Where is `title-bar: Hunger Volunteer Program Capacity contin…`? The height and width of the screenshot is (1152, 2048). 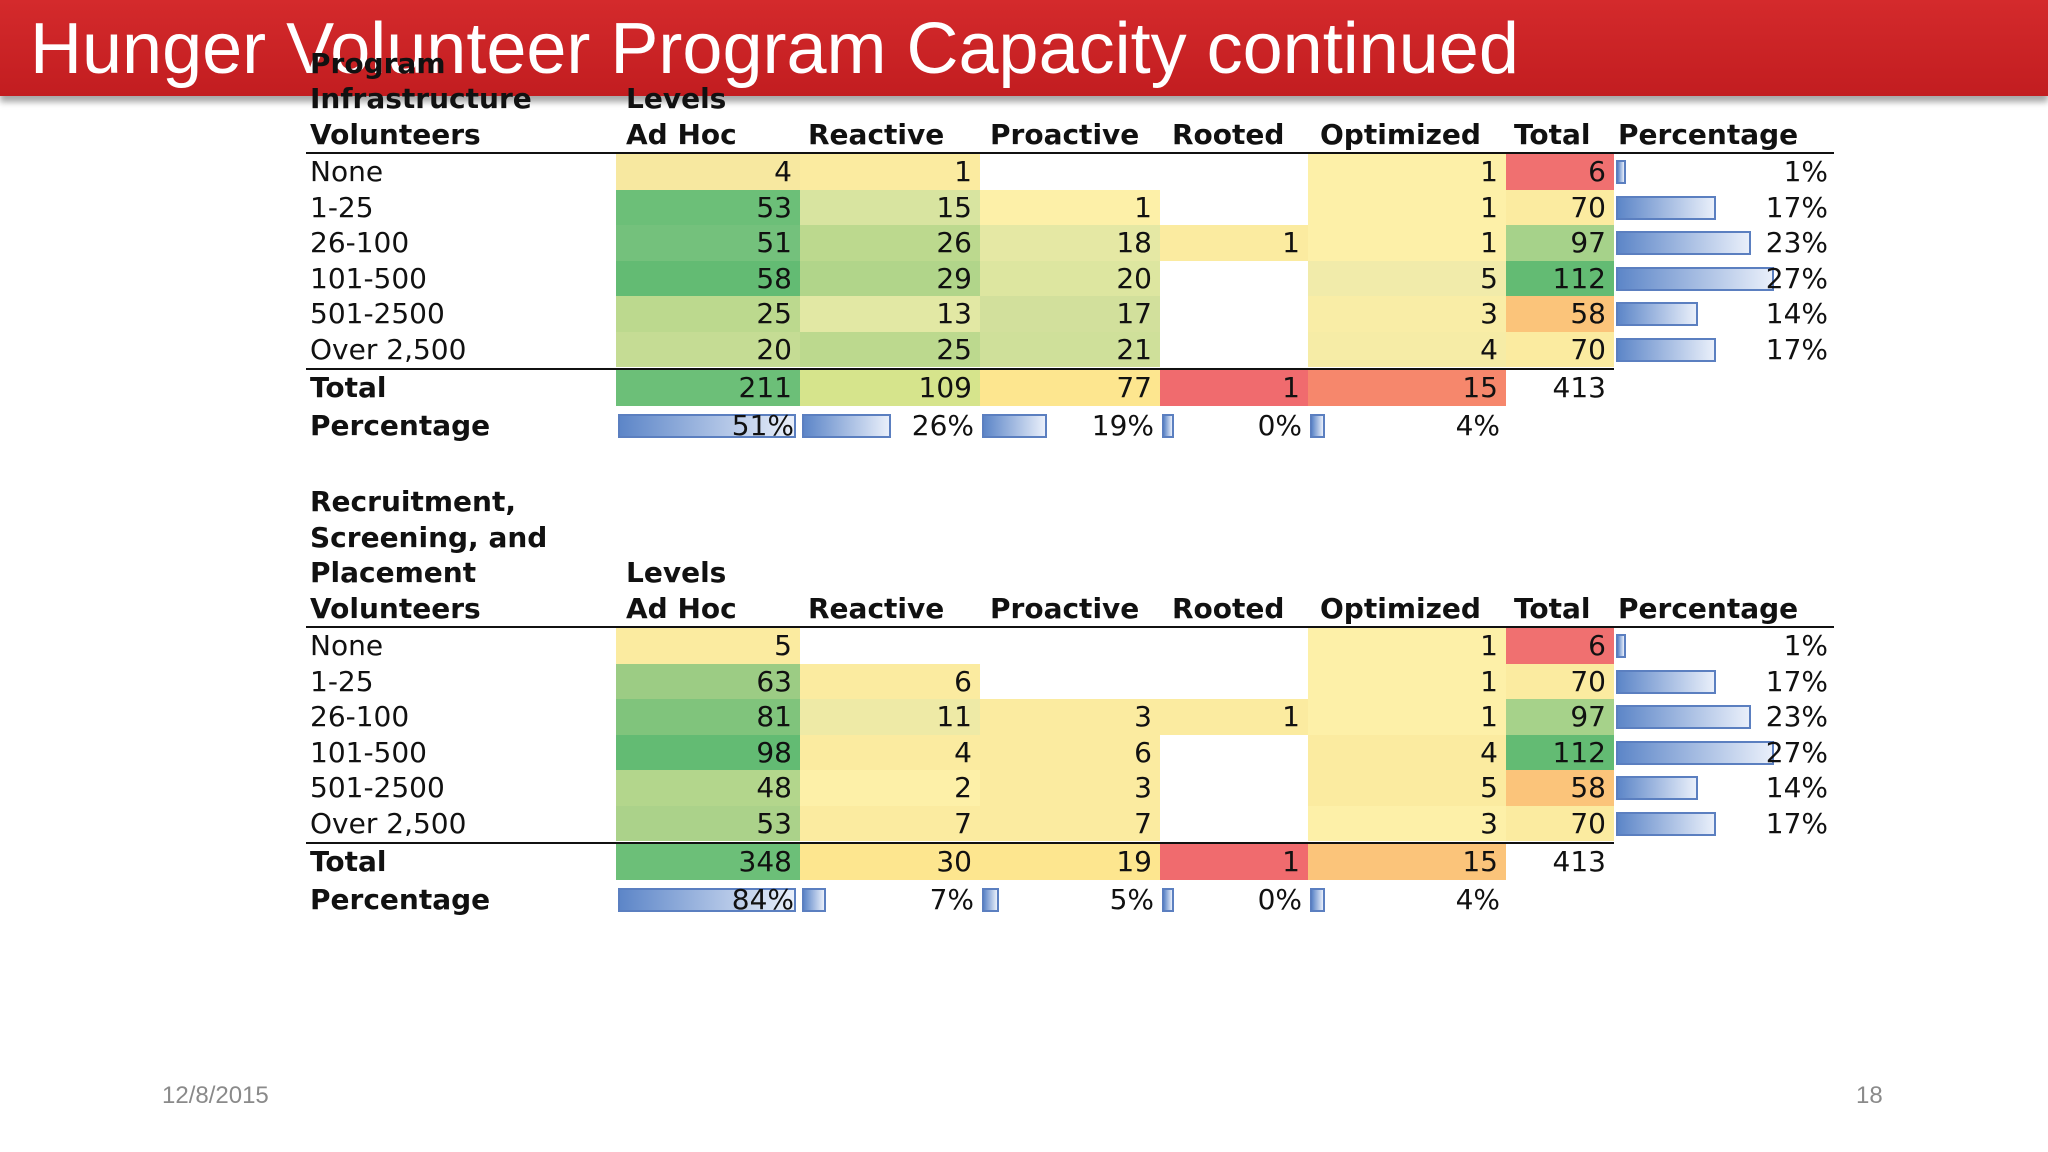
title-bar: Hunger Volunteer Program Capacity contin… is located at coordinates (1024, 48).